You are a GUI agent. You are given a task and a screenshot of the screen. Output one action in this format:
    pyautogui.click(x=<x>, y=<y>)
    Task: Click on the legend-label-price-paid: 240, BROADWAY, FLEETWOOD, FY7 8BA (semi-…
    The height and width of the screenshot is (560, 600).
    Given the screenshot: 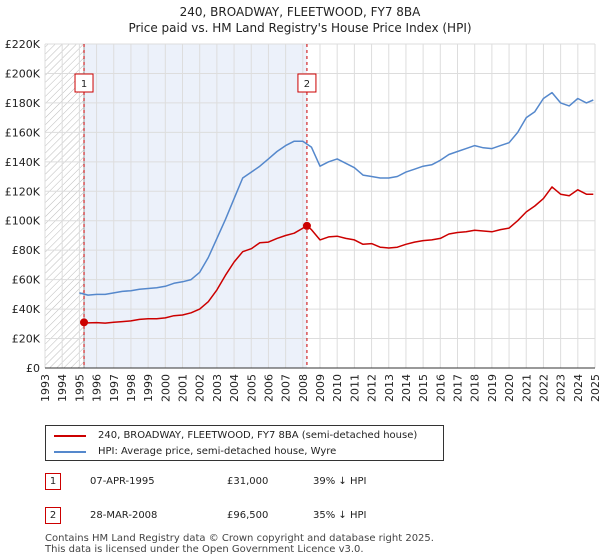 What is the action you would take?
    pyautogui.click(x=258, y=435)
    